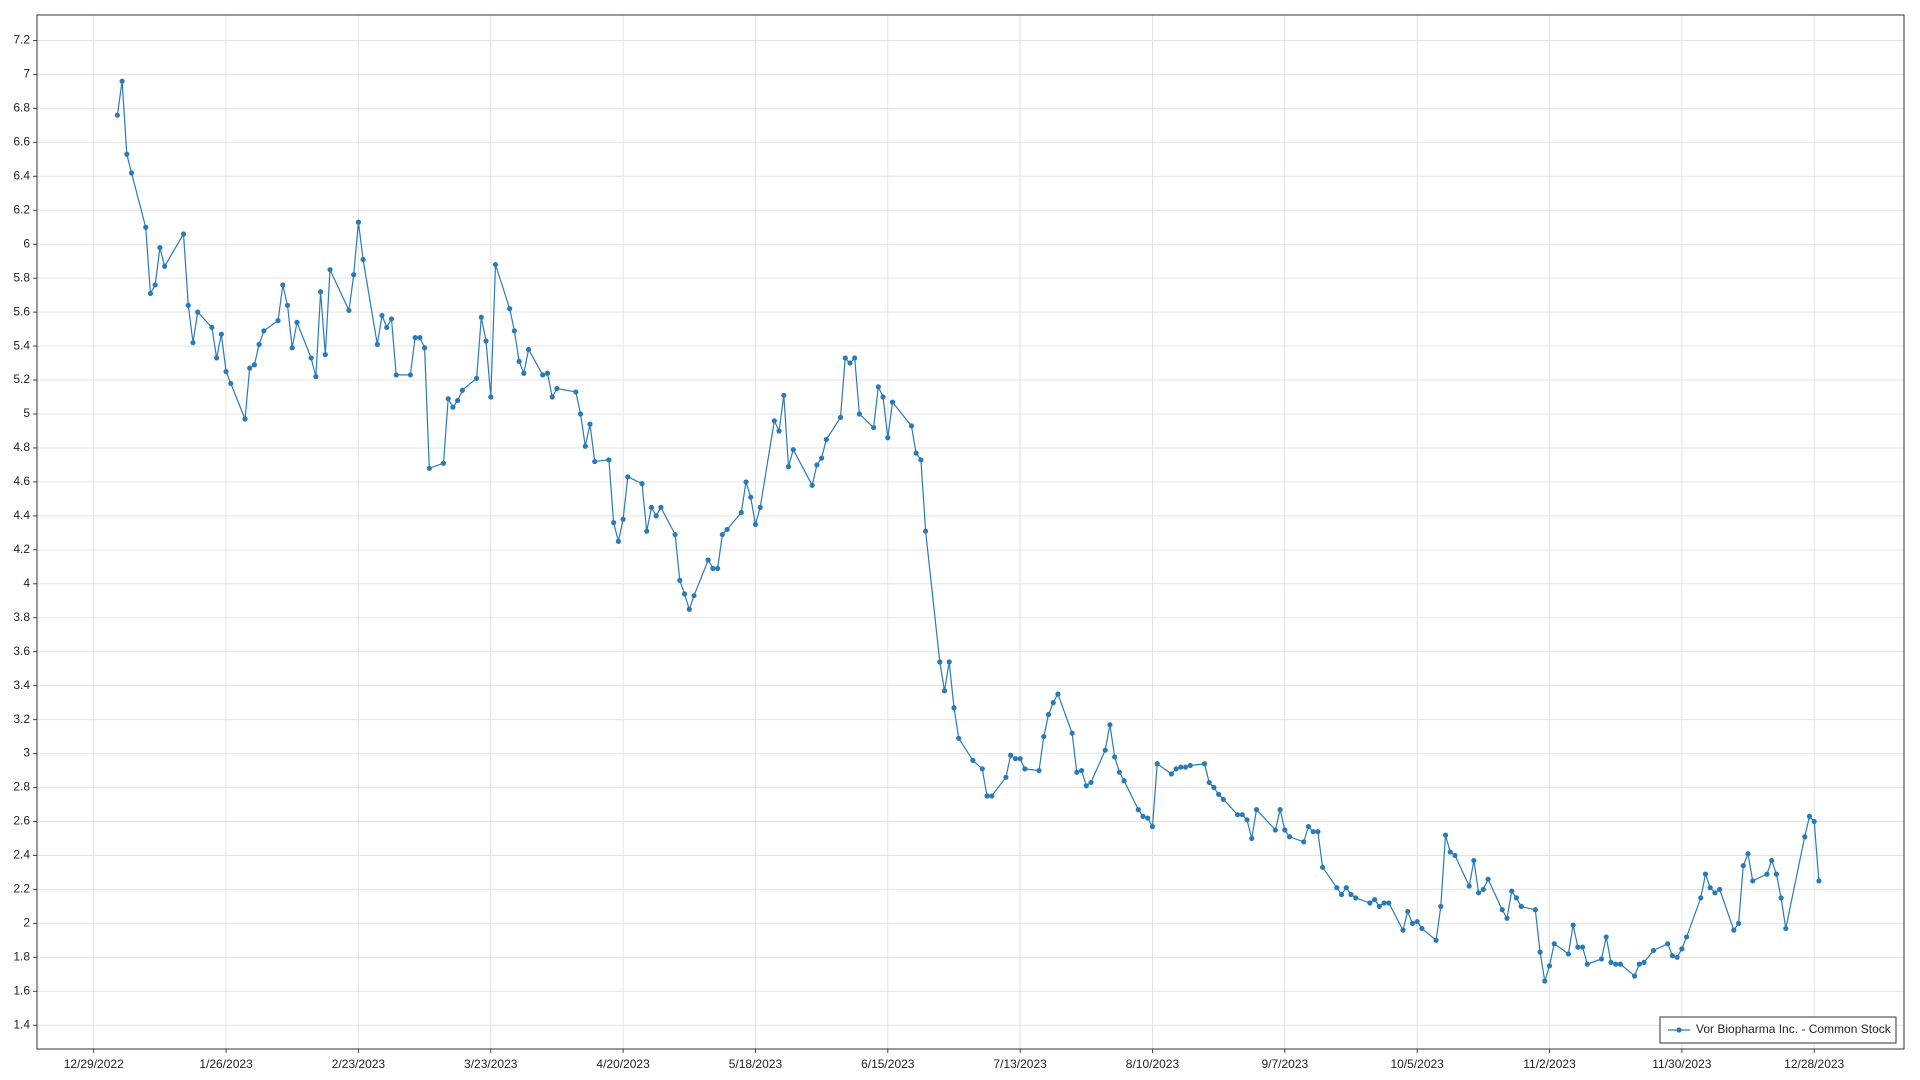 The width and height of the screenshot is (1920, 1080). I want to click on y-tick-label: 2.8, so click(21, 787).